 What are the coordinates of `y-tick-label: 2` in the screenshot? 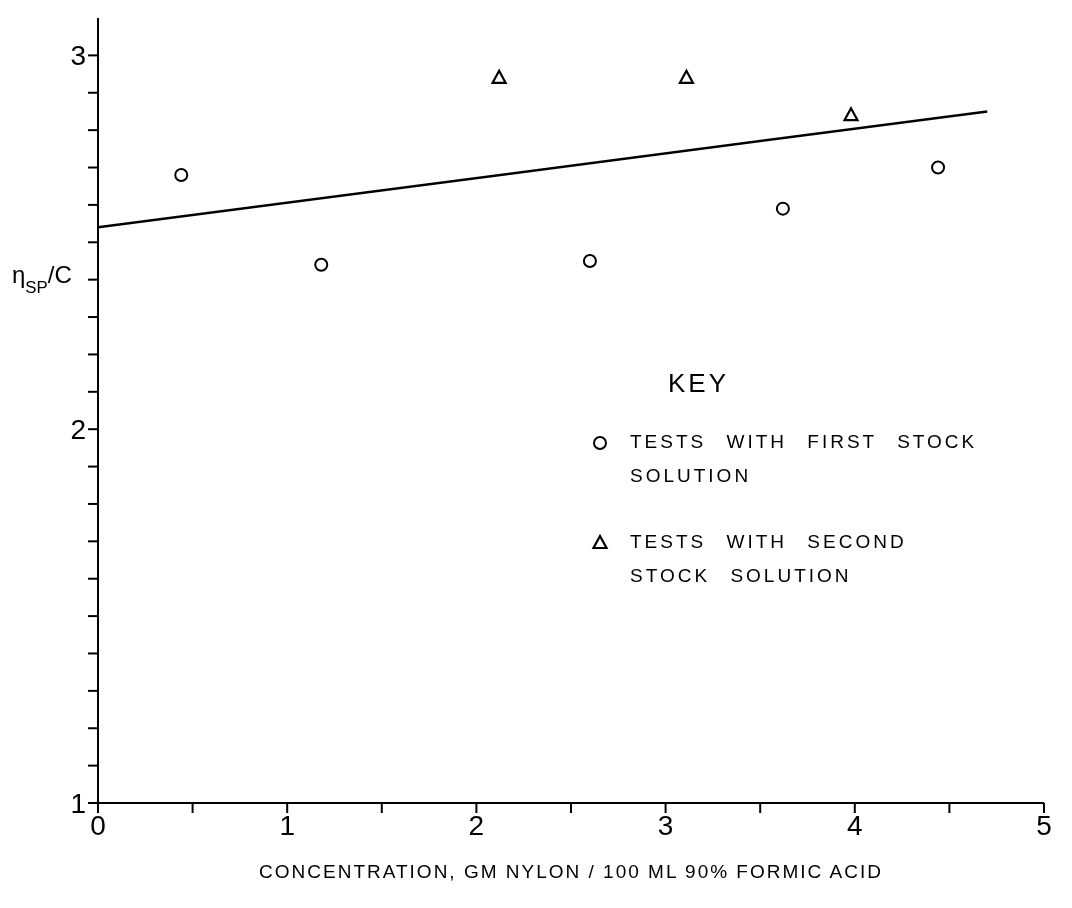 It's located at (78, 430).